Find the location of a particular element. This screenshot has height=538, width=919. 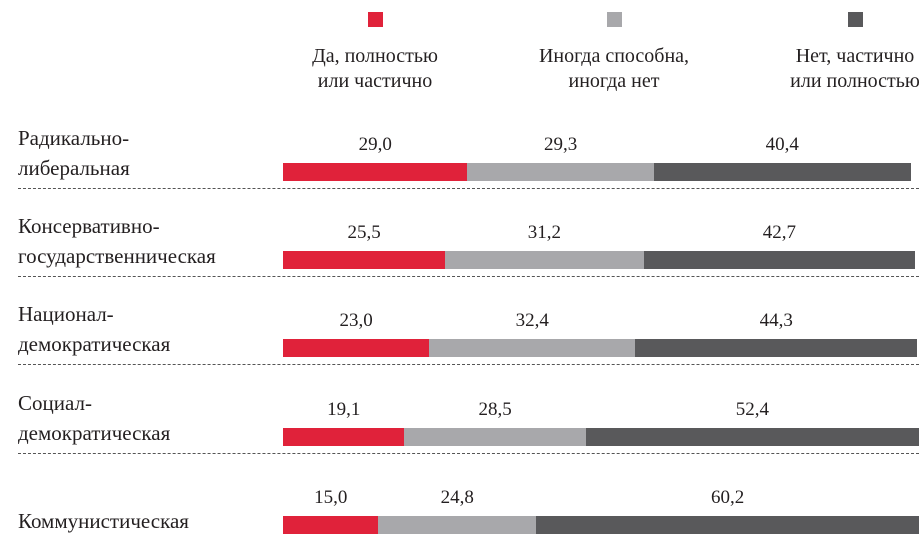

value-label: 40,4 is located at coordinates (782, 144).